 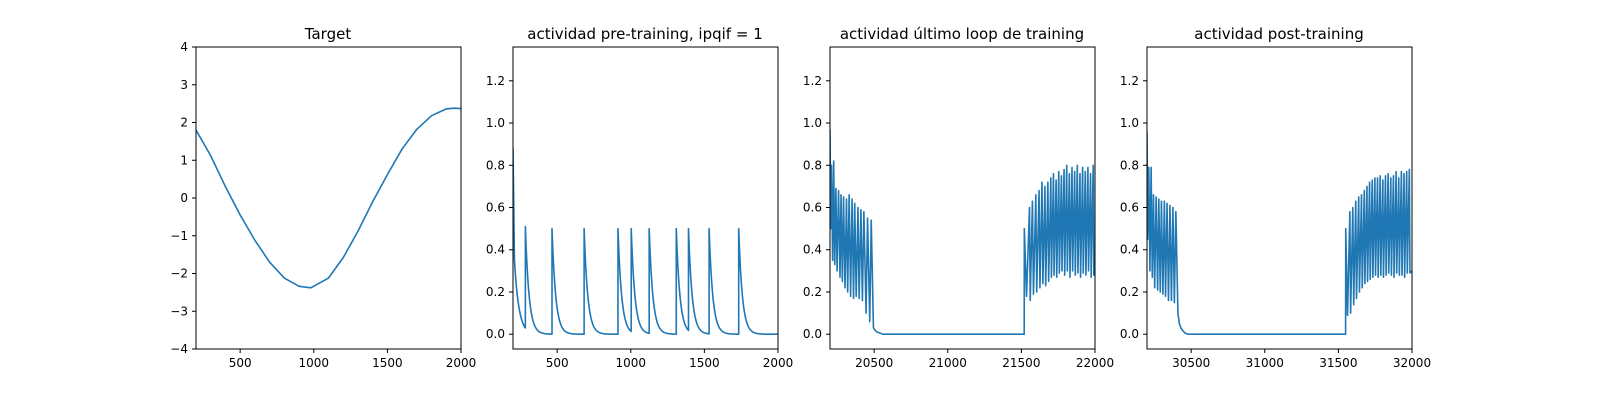 What do you see at coordinates (328, 34) in the screenshot?
I see `subplot-title: Target` at bounding box center [328, 34].